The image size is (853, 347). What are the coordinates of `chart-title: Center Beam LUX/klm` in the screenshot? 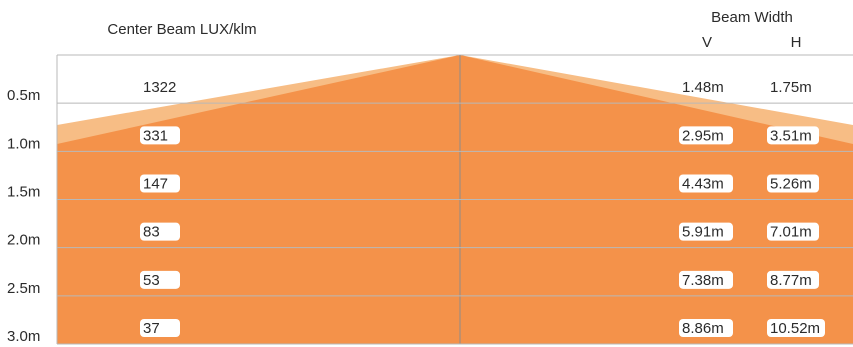 It's located at (181, 29).